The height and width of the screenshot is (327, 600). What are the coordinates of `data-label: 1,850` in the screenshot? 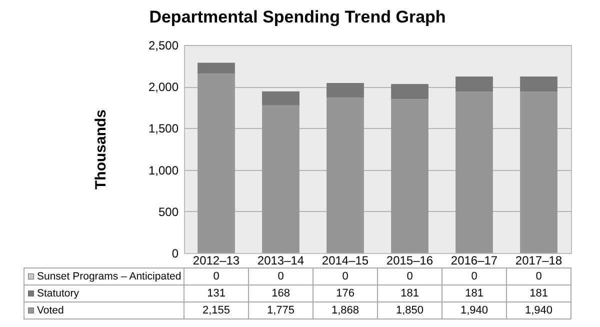 It's located at (410, 310).